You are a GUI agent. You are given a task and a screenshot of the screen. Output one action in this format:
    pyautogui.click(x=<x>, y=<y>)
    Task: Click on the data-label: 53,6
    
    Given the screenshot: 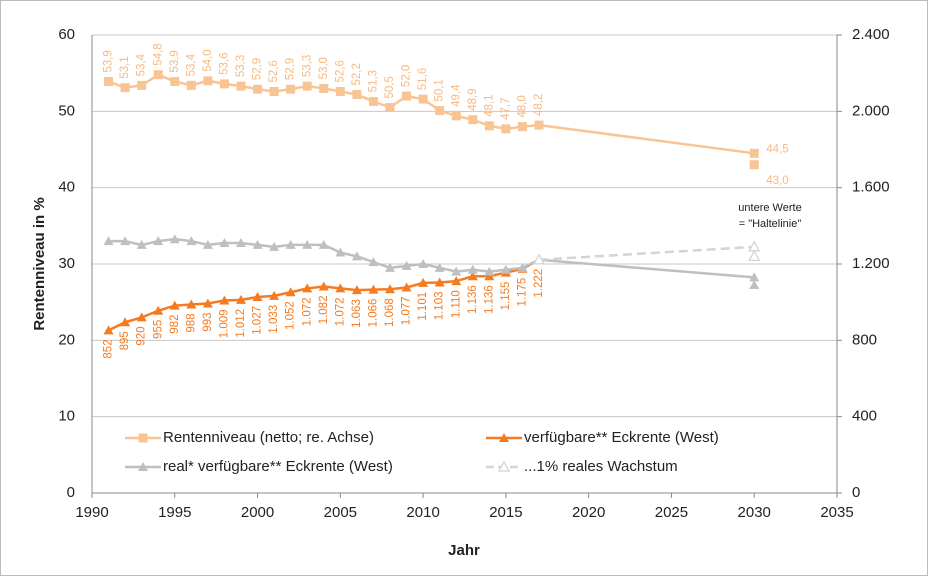 What is the action you would take?
    pyautogui.click(x=224, y=63)
    